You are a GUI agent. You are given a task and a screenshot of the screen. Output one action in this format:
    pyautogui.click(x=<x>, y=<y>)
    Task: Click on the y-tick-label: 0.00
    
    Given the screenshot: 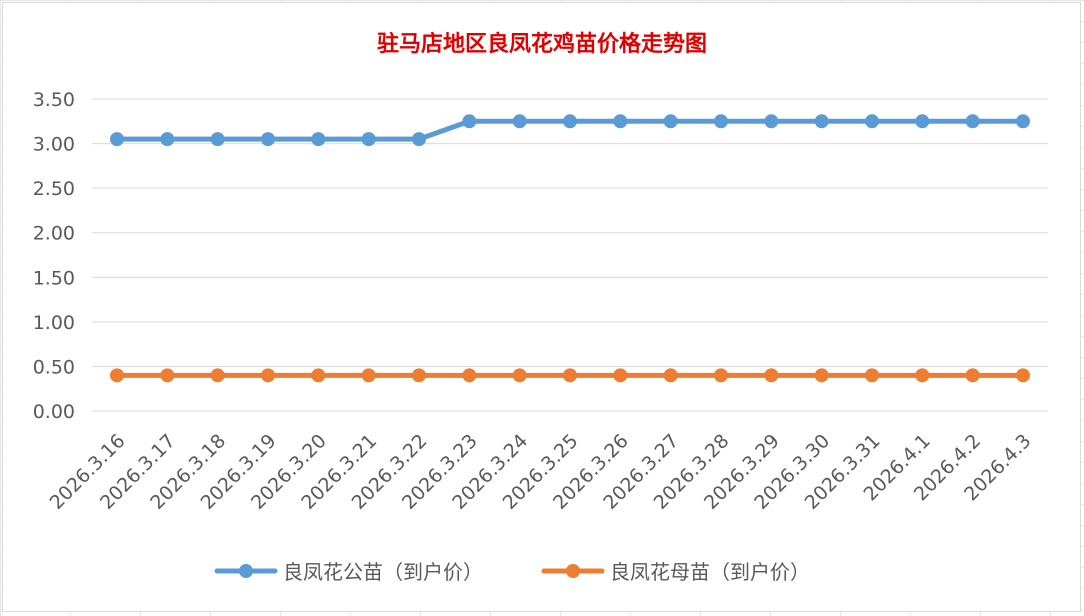 What is the action you would take?
    pyautogui.click(x=54, y=412)
    